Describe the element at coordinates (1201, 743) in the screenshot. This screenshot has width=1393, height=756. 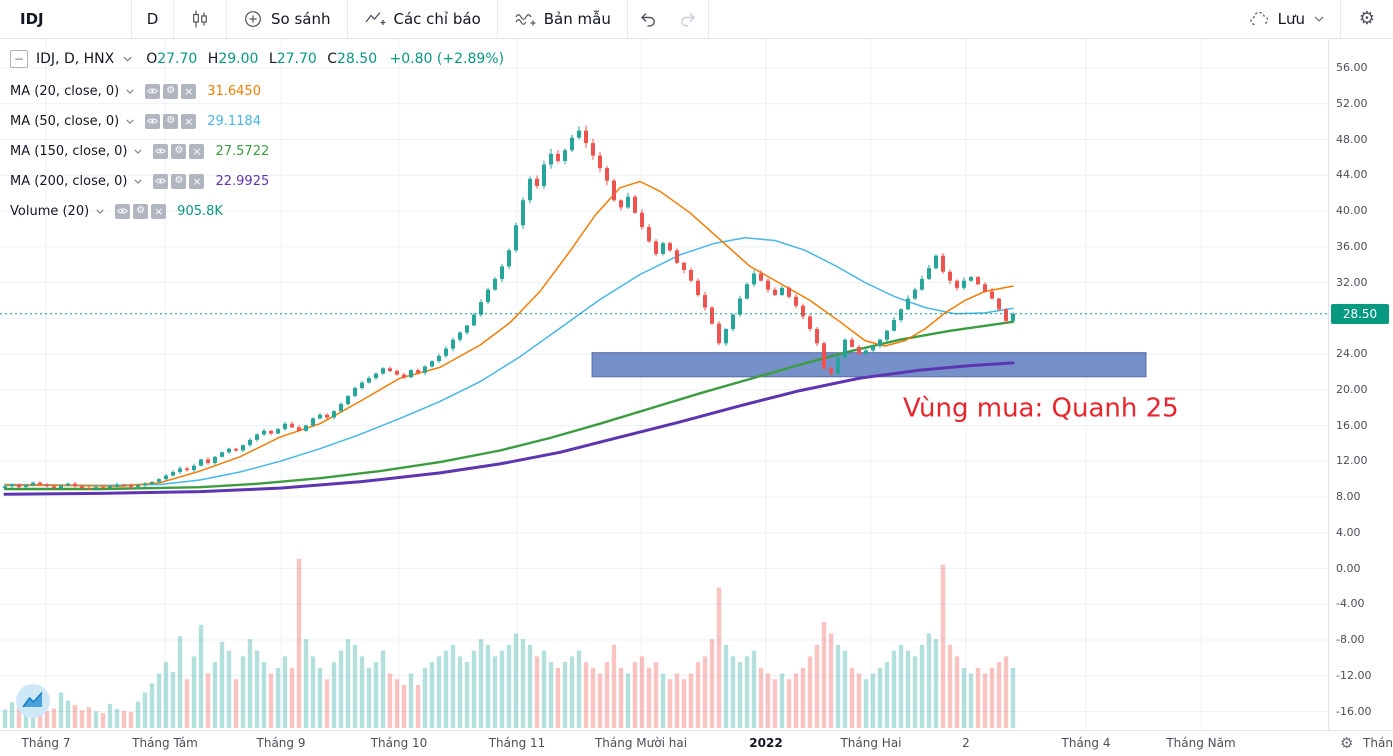
I see `time-tick-label: Tháng Năm` at that location.